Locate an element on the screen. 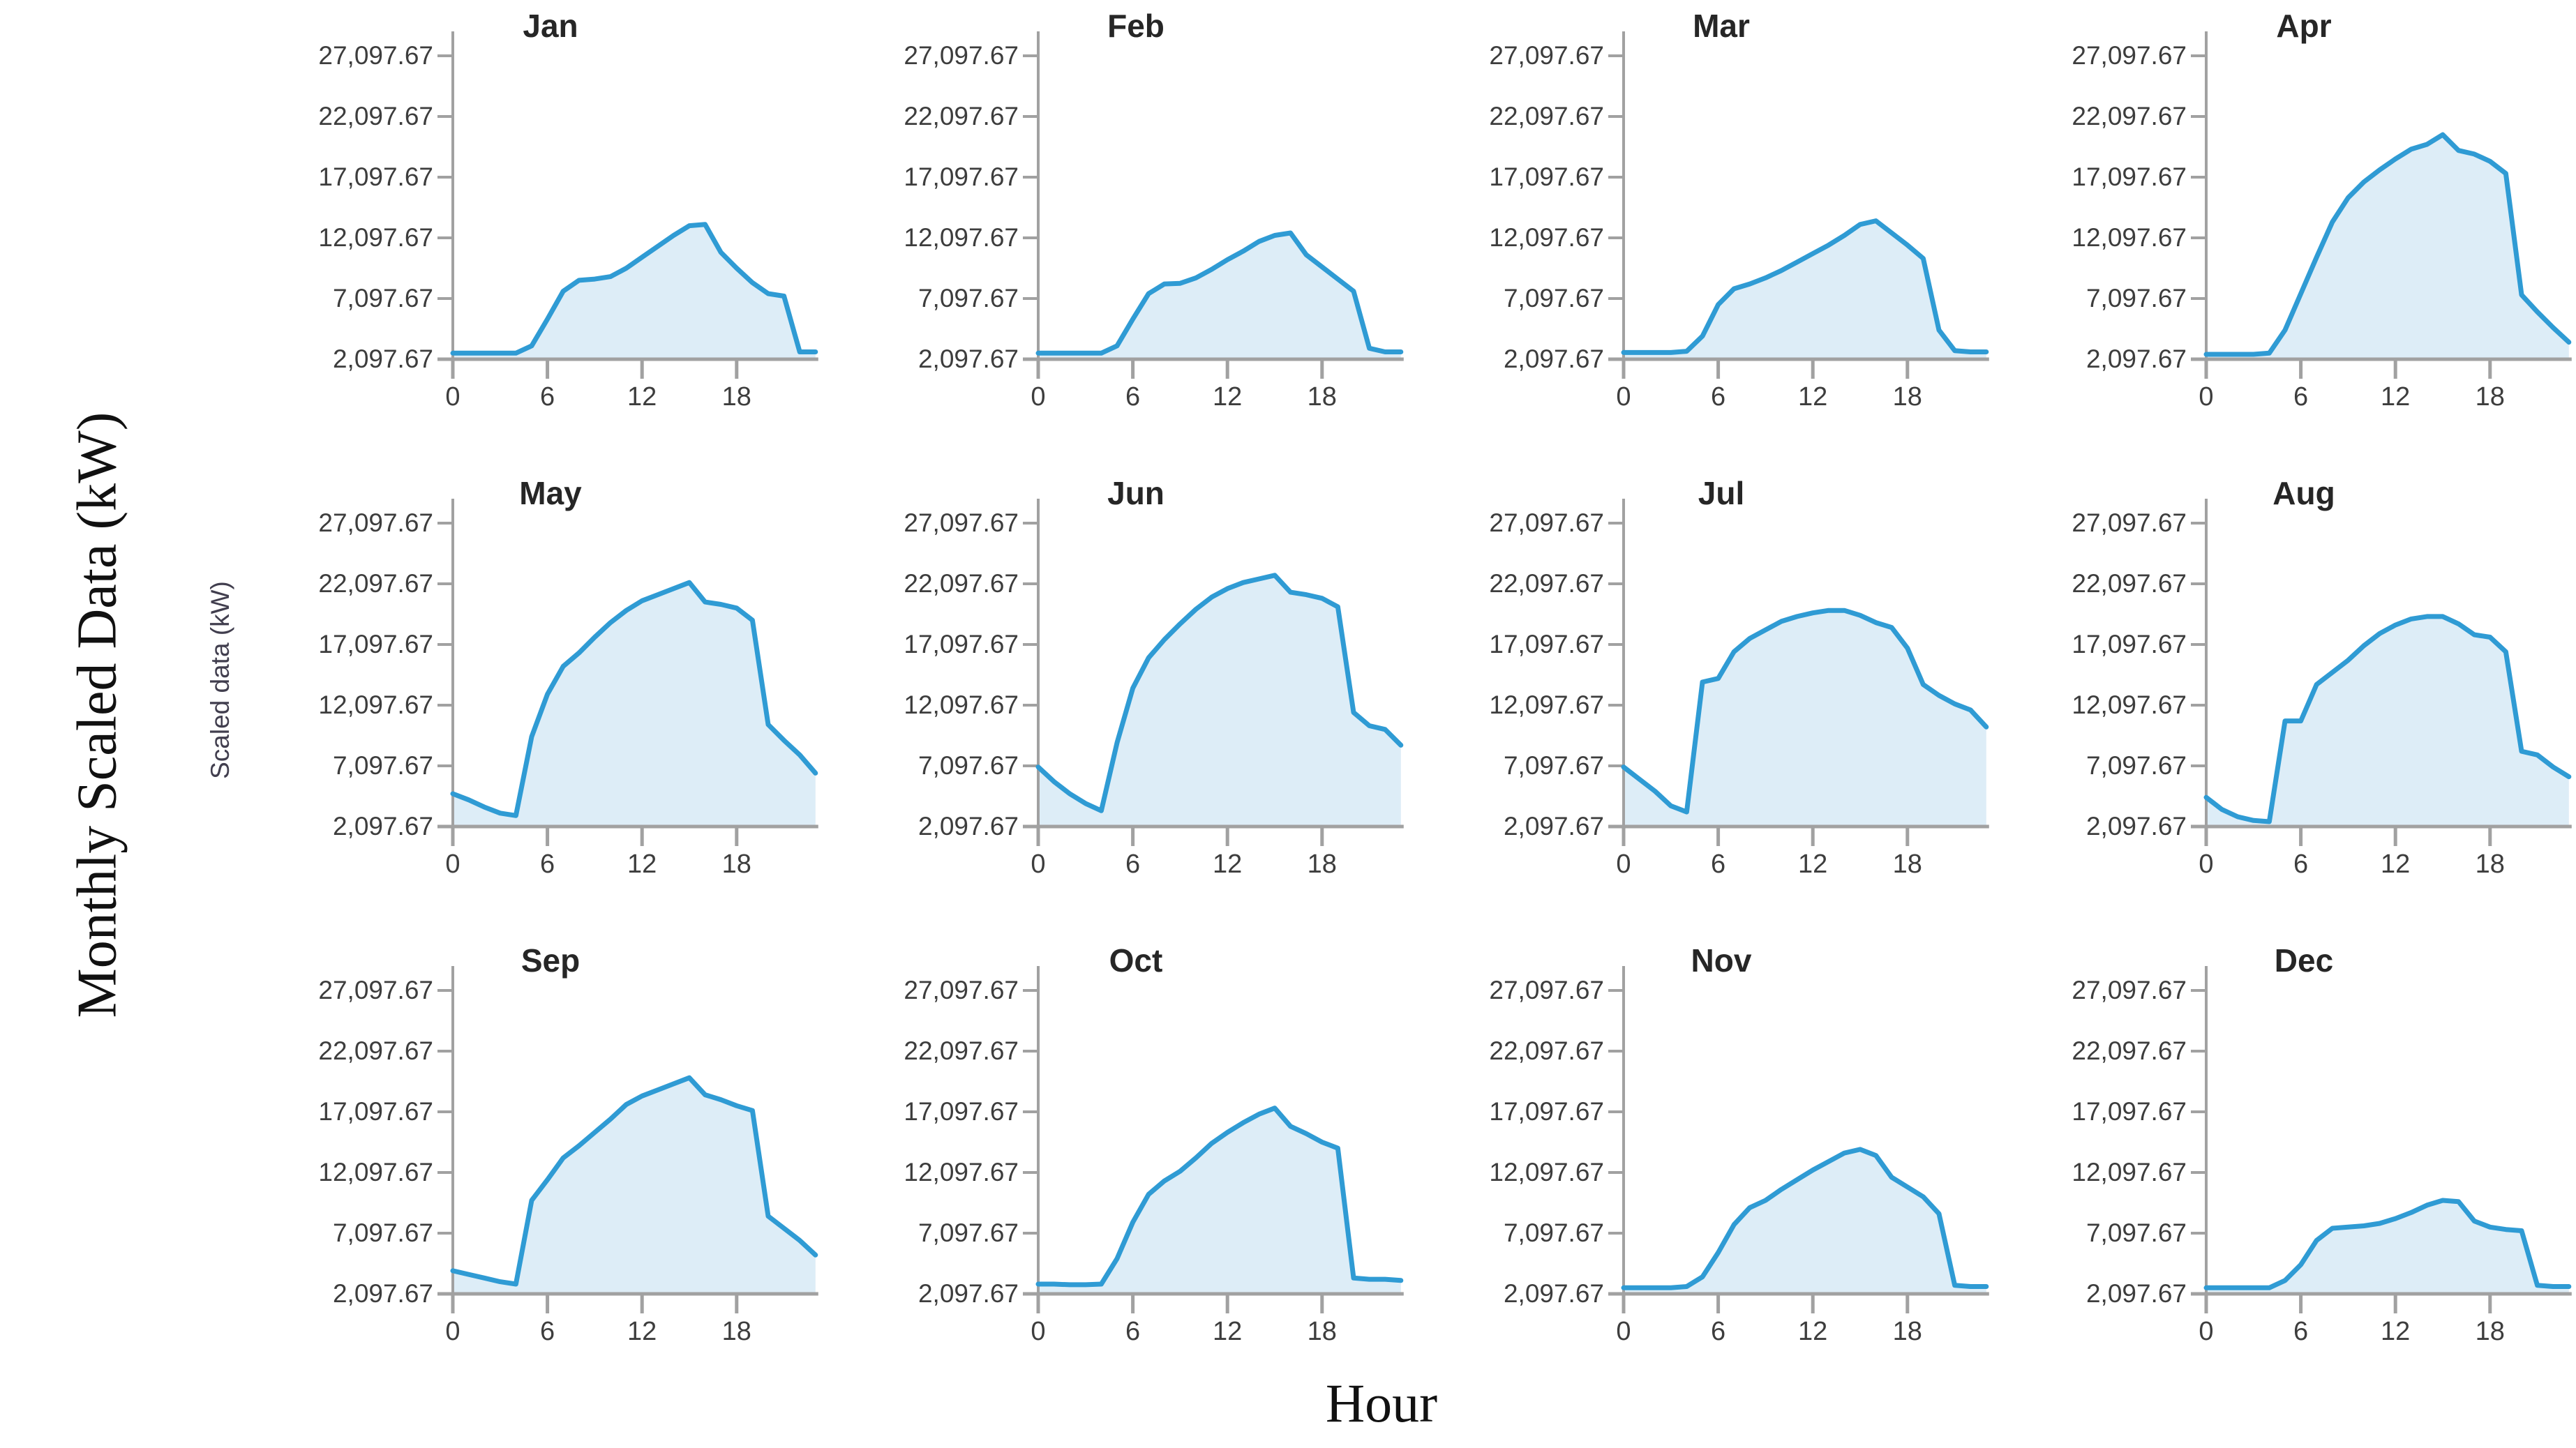 The width and height of the screenshot is (2576, 1448). subplot-title-jan: Jan is located at coordinates (550, 26).